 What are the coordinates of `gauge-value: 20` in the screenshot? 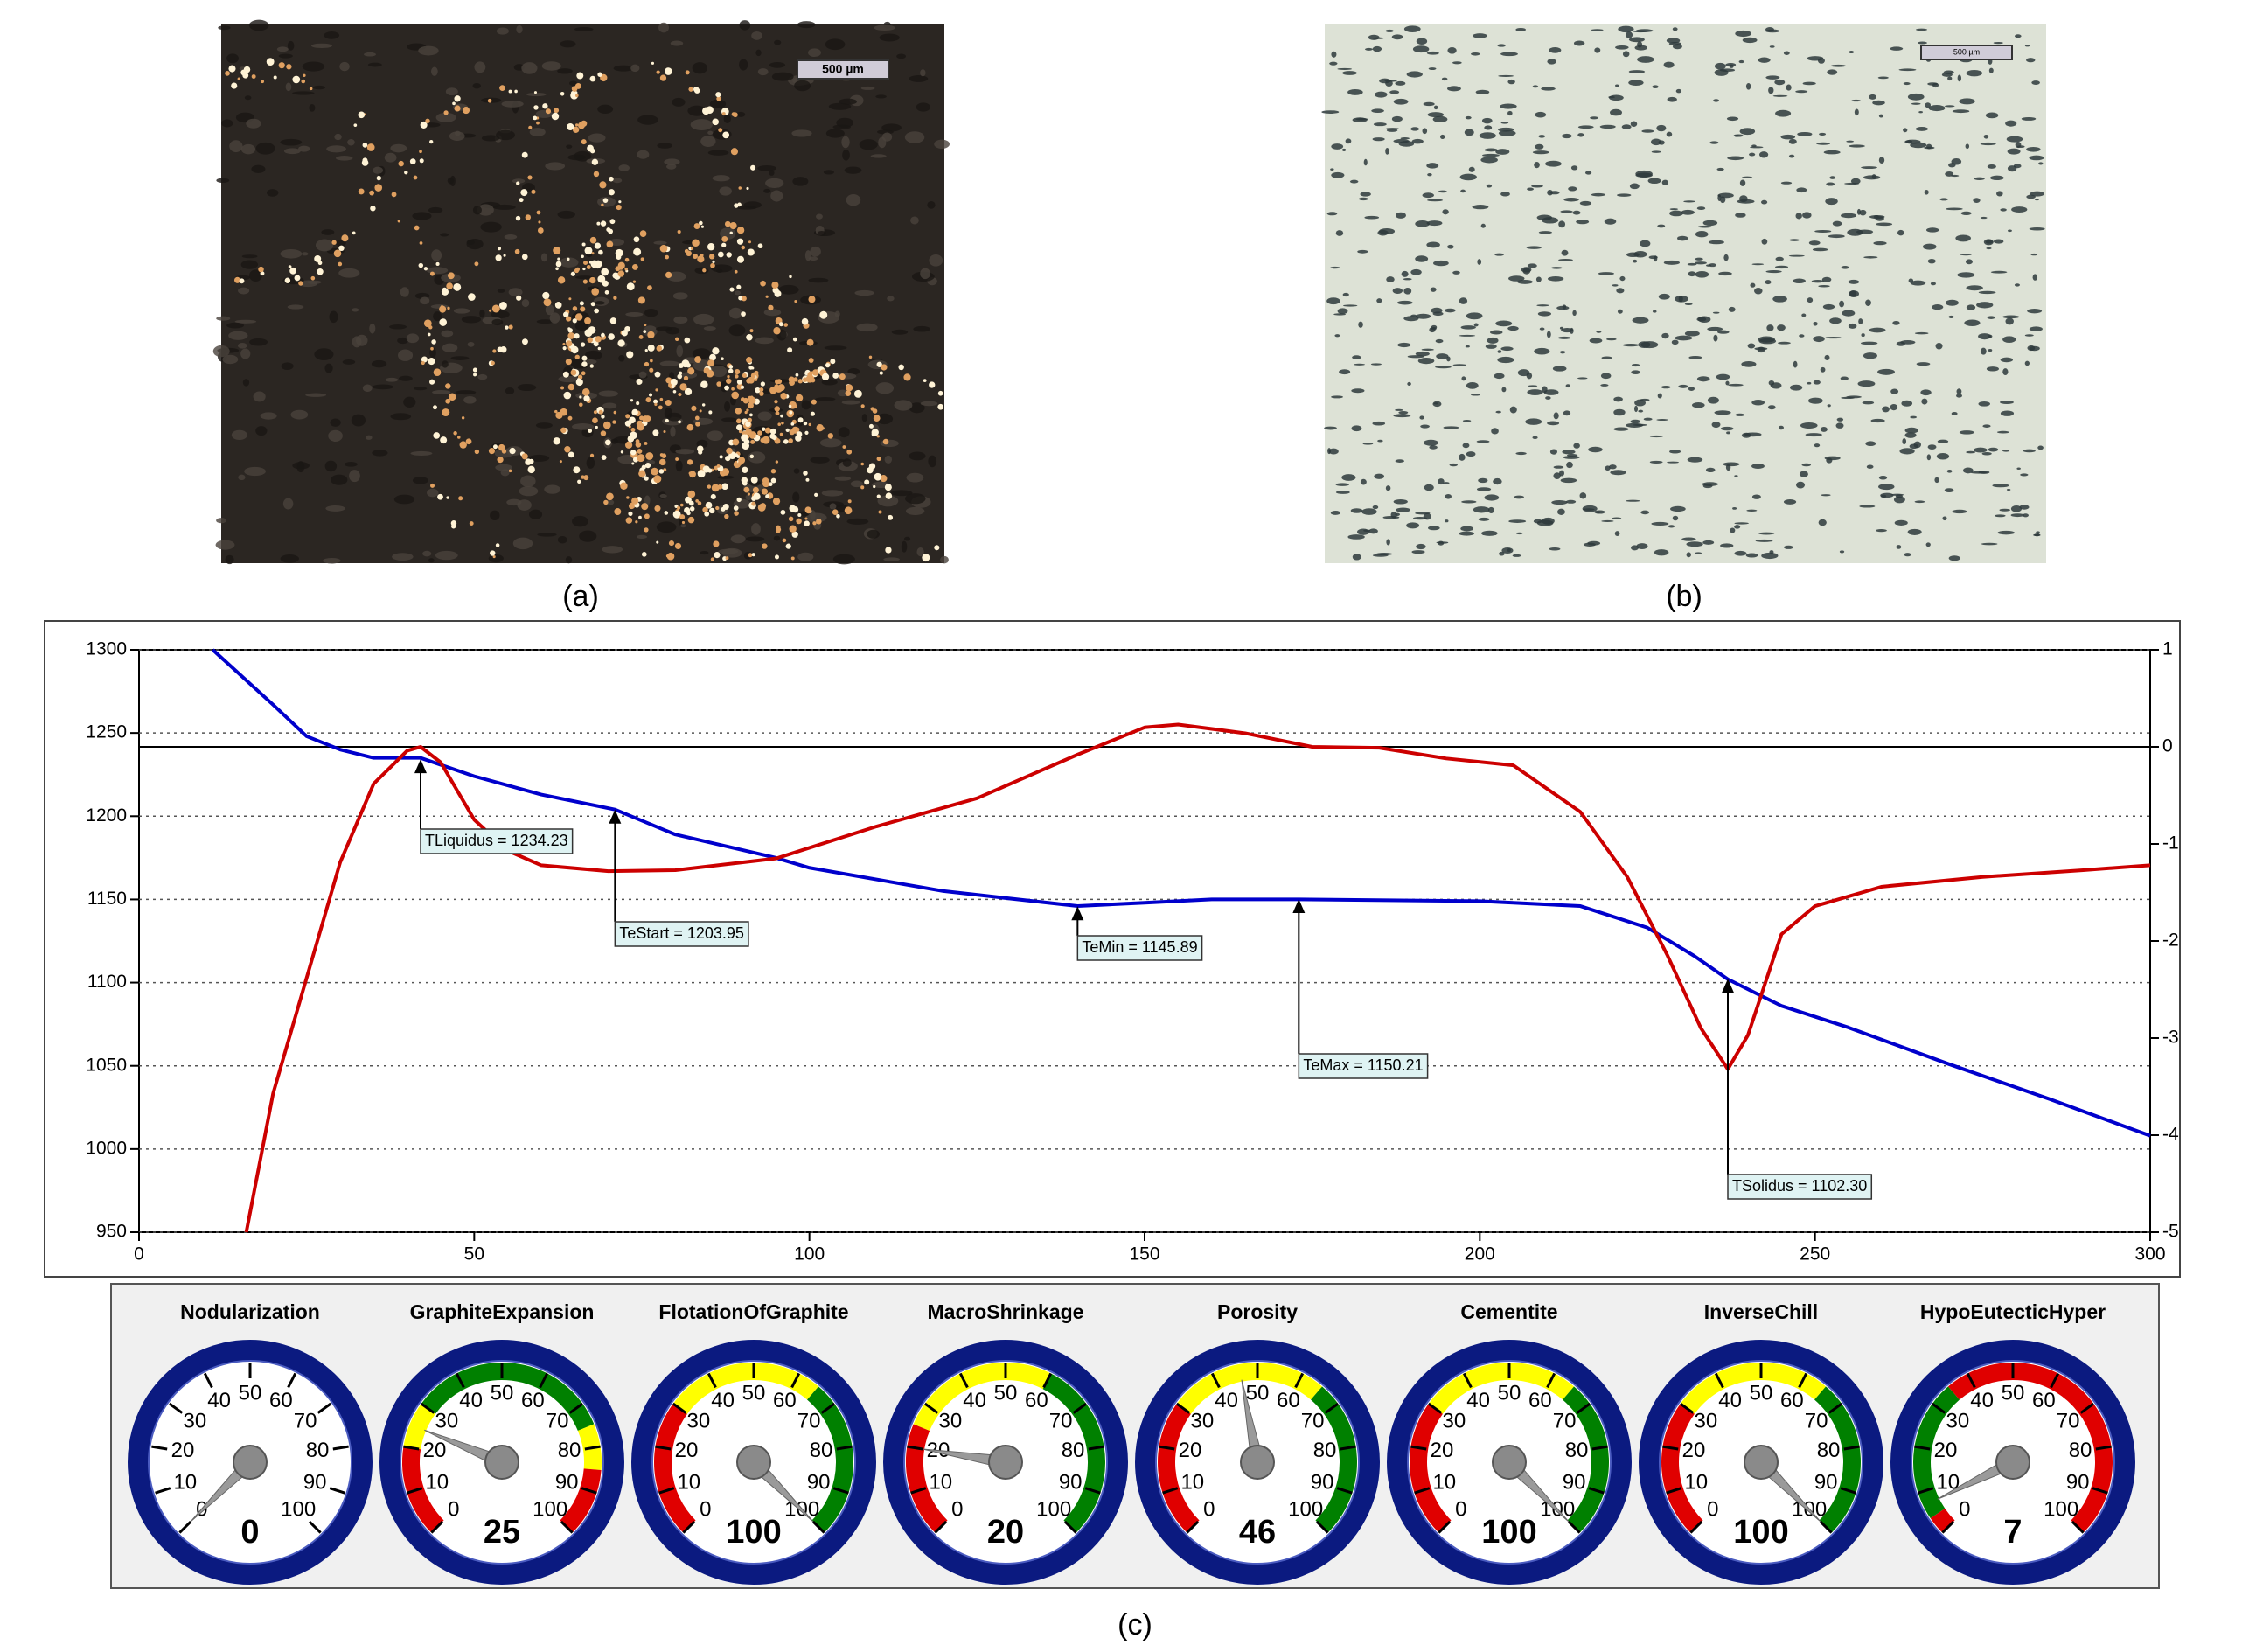 It's located at (1006, 1532).